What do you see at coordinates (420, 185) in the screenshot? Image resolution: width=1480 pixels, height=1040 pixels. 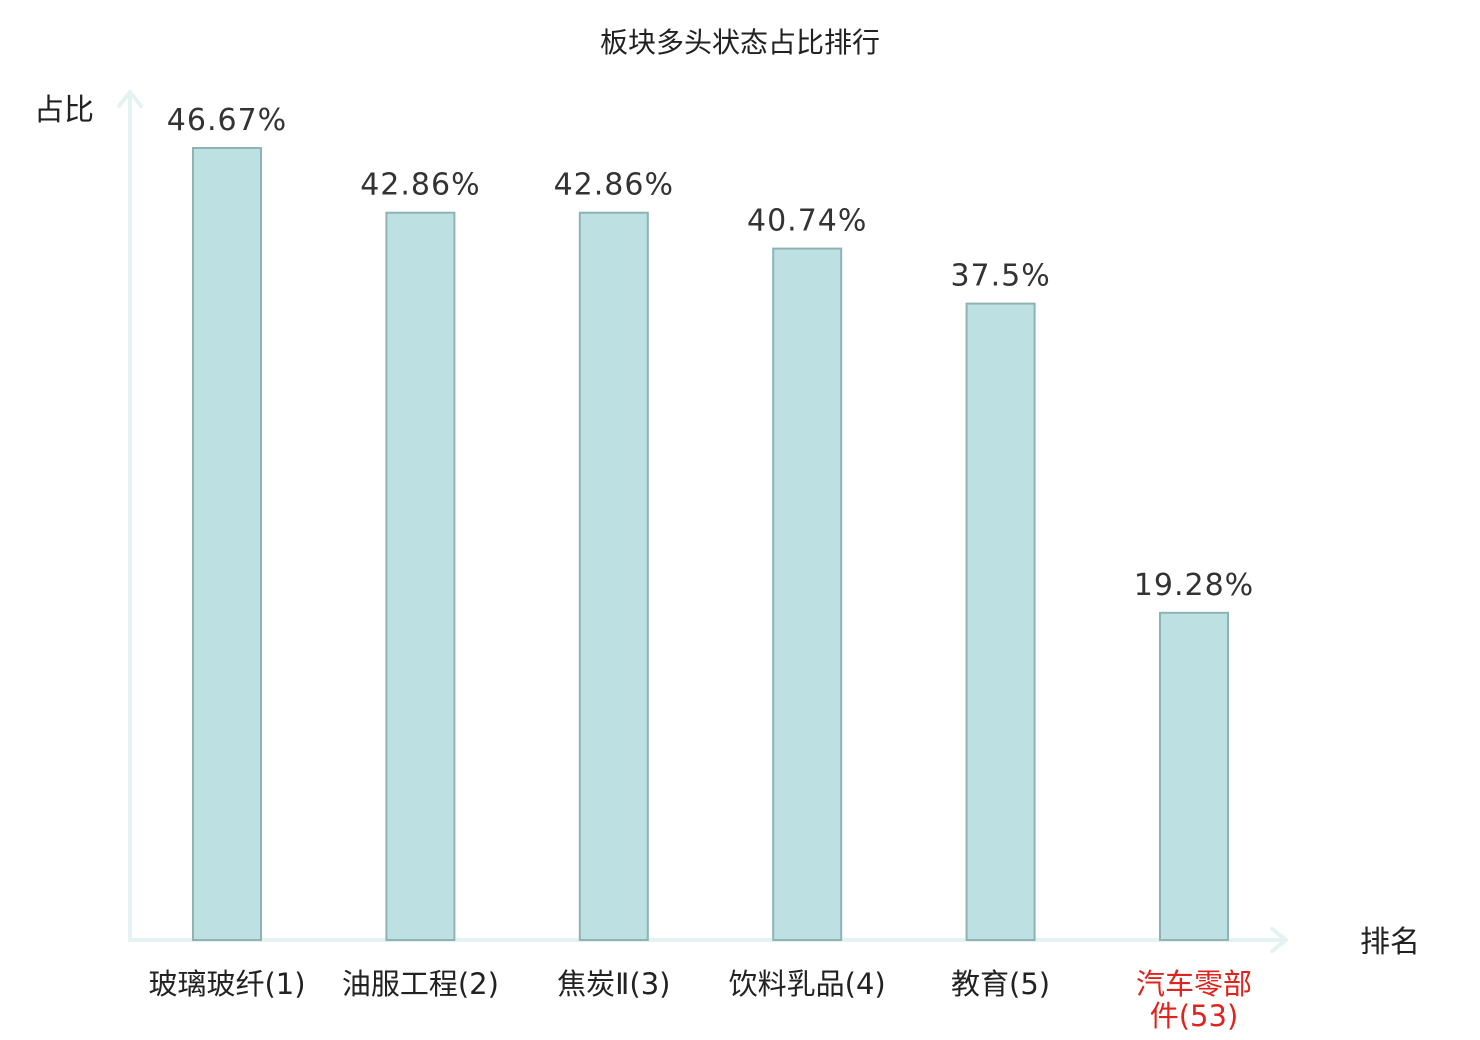 I see `value-label-2: 42.86%` at bounding box center [420, 185].